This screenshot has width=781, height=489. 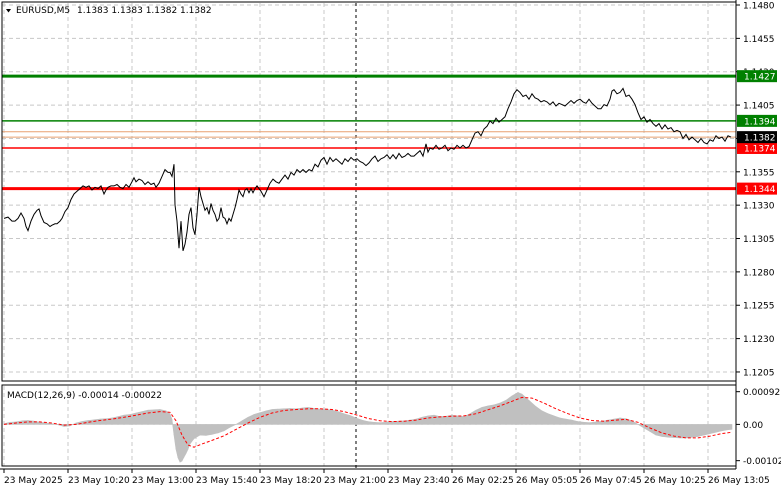 What do you see at coordinates (419, 481) in the screenshot?
I see `time-tick-label: 23 May 23:40` at bounding box center [419, 481].